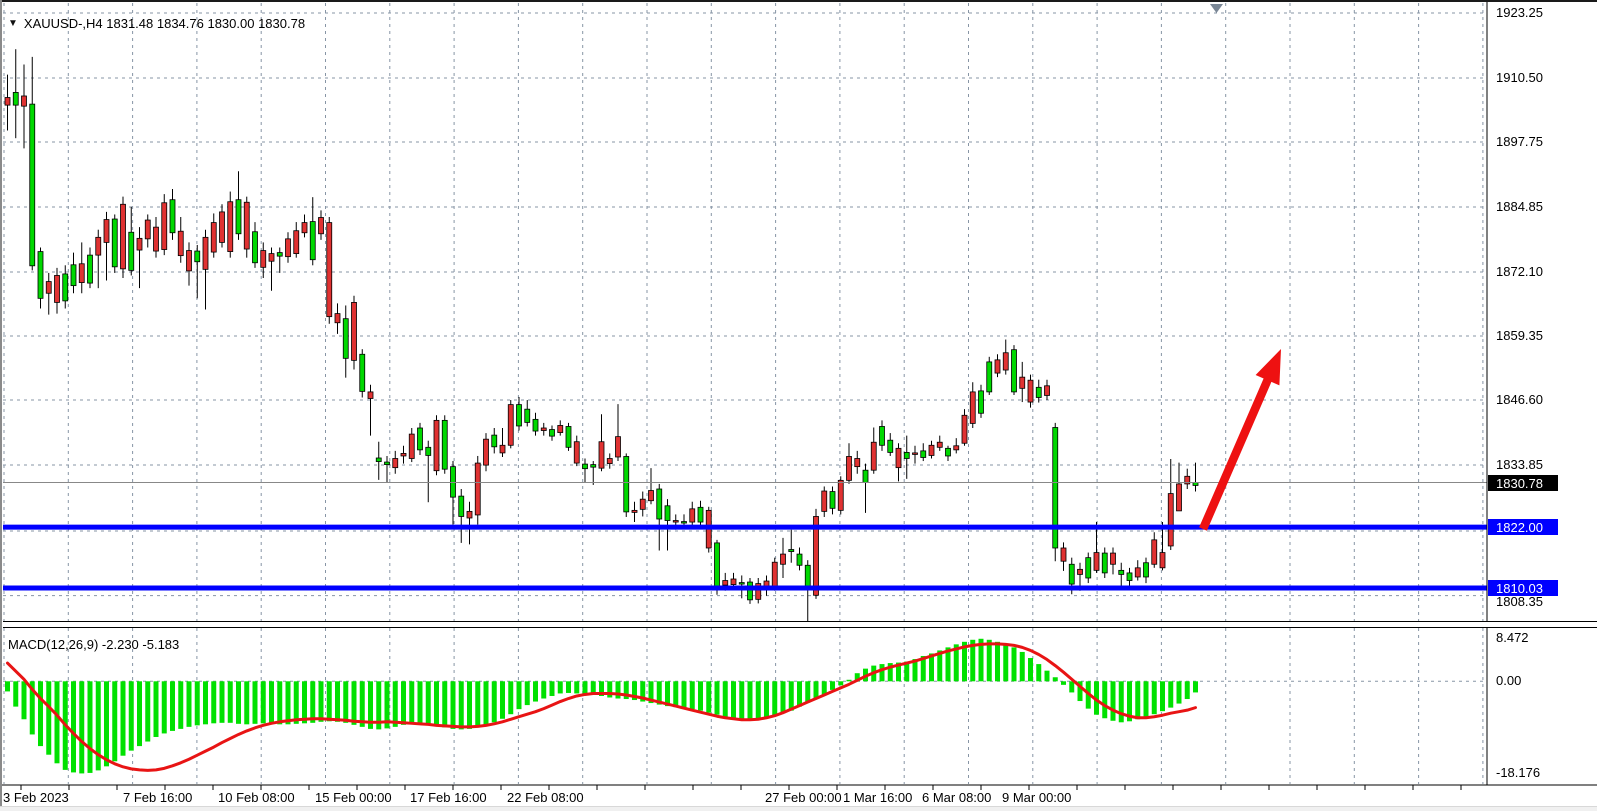 Image resolution: width=1597 pixels, height=811 pixels. I want to click on support-line-price-box: 1822.00, so click(1523, 527).